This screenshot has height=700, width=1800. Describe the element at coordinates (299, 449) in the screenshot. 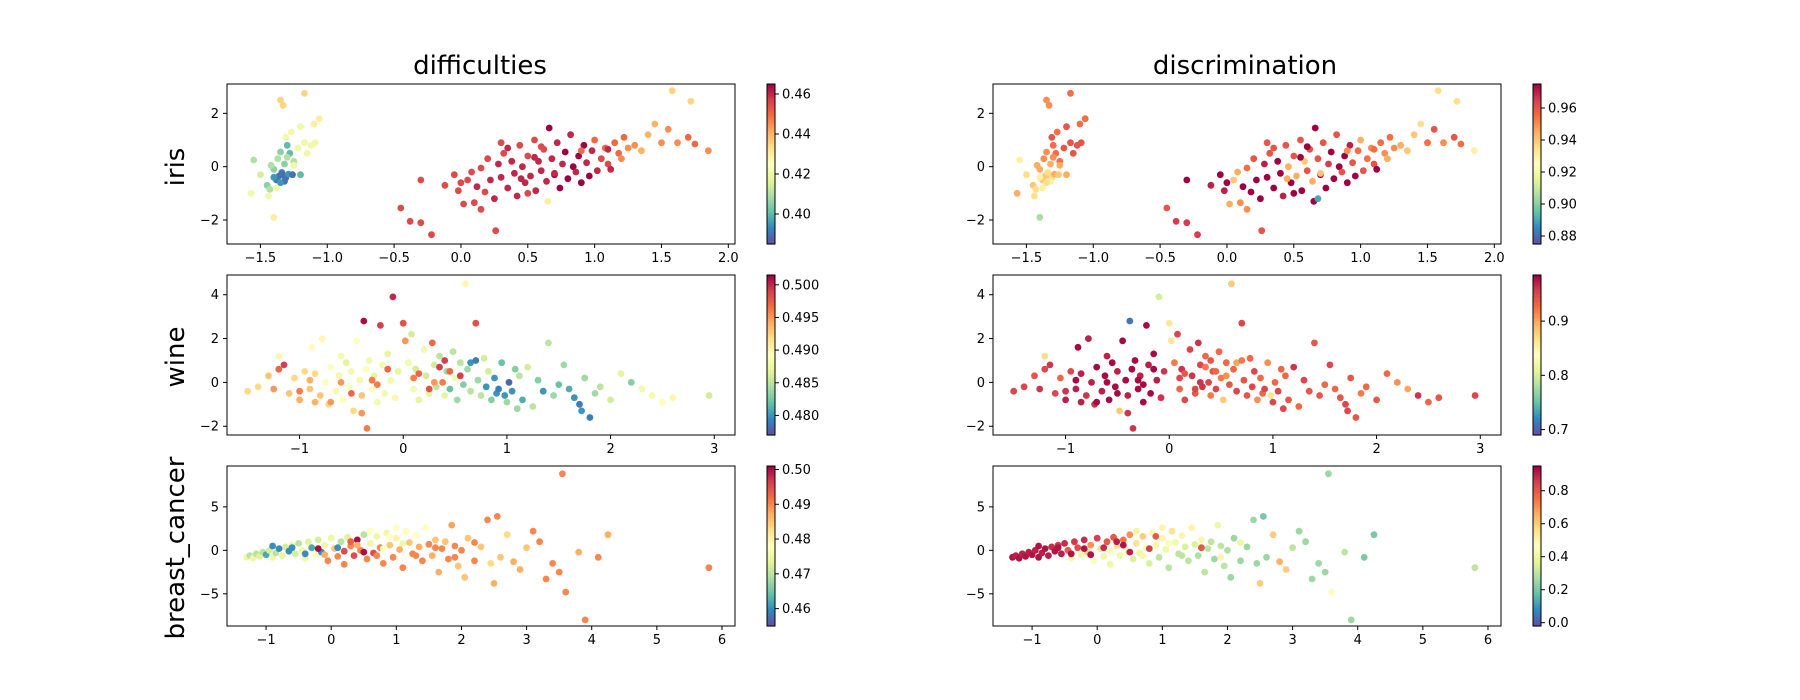

I see `x-tick-label: −1` at that location.